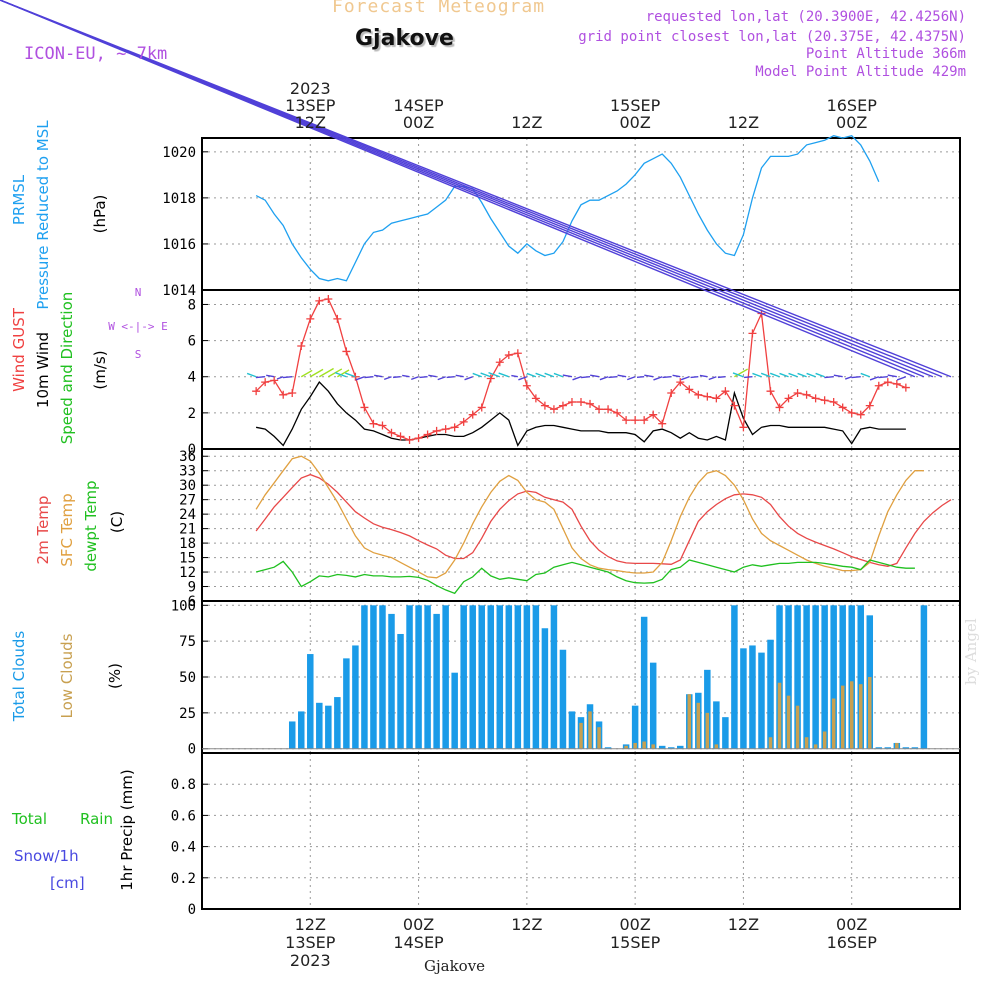 The height and width of the screenshot is (1000, 1000). What do you see at coordinates (43, 370) in the screenshot?
I see `wind-10m-label: 10m Wind` at bounding box center [43, 370].